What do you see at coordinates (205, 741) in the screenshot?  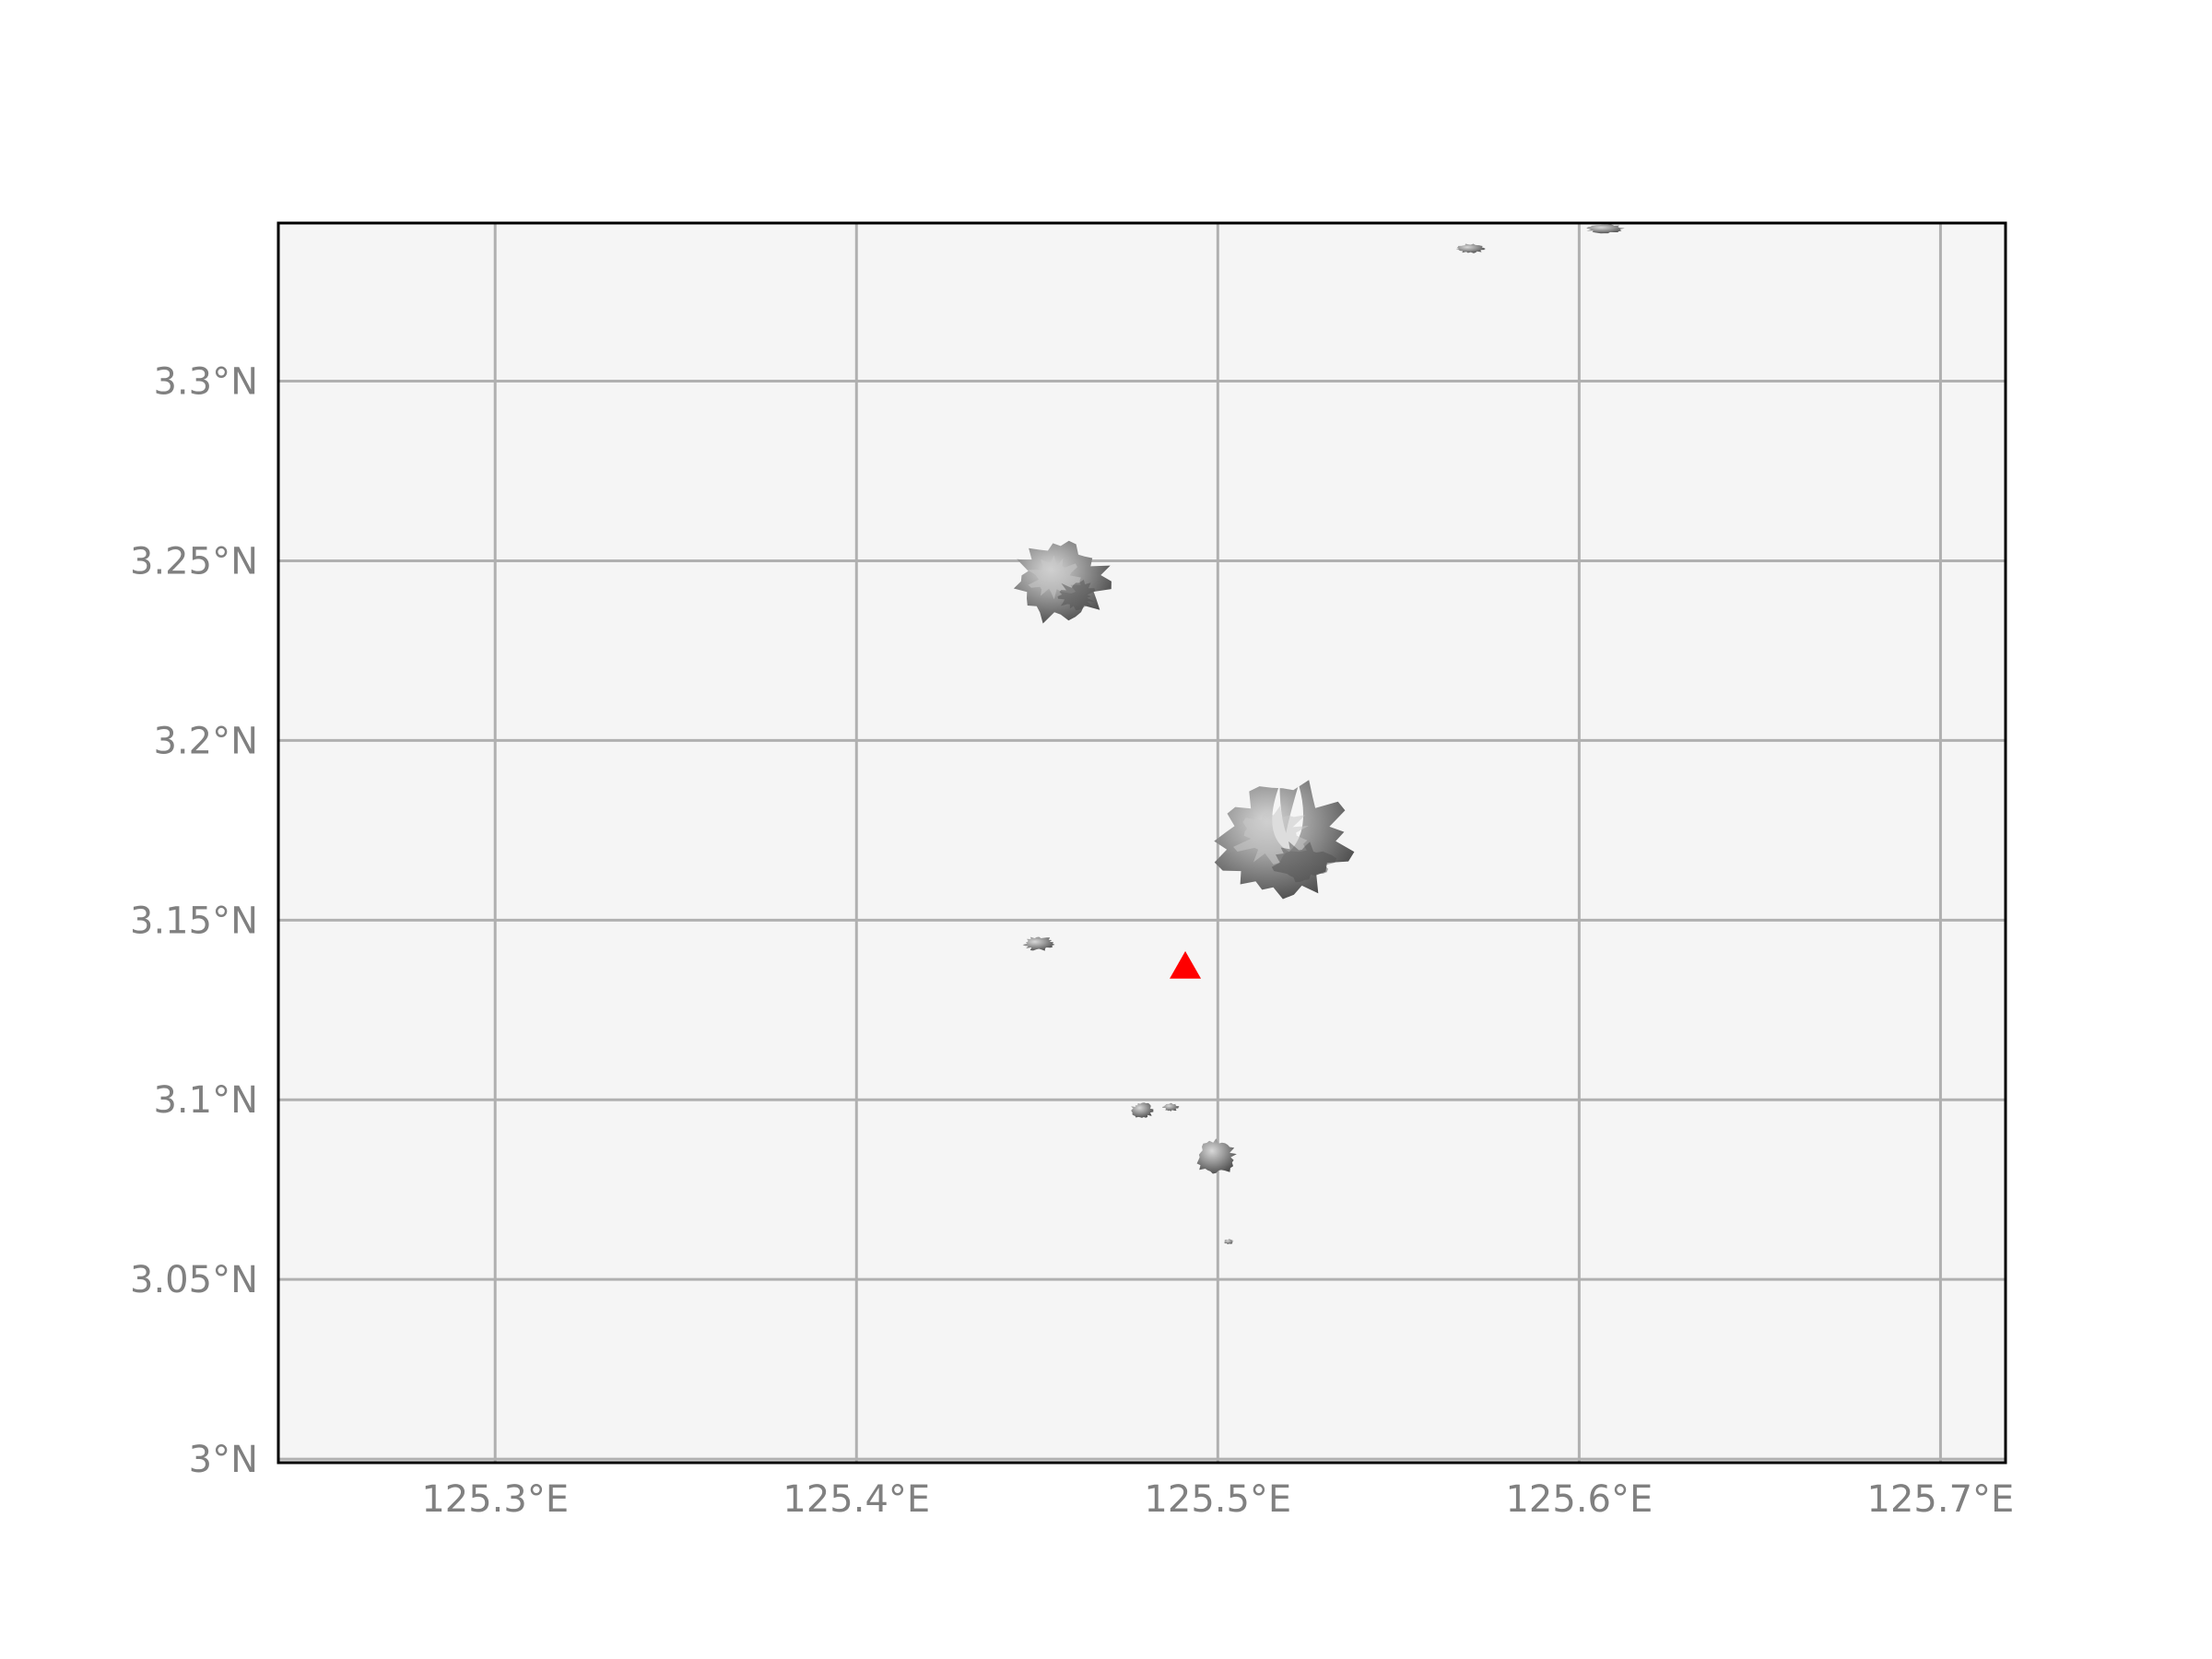 I see `latitude-label: 3.2°N` at bounding box center [205, 741].